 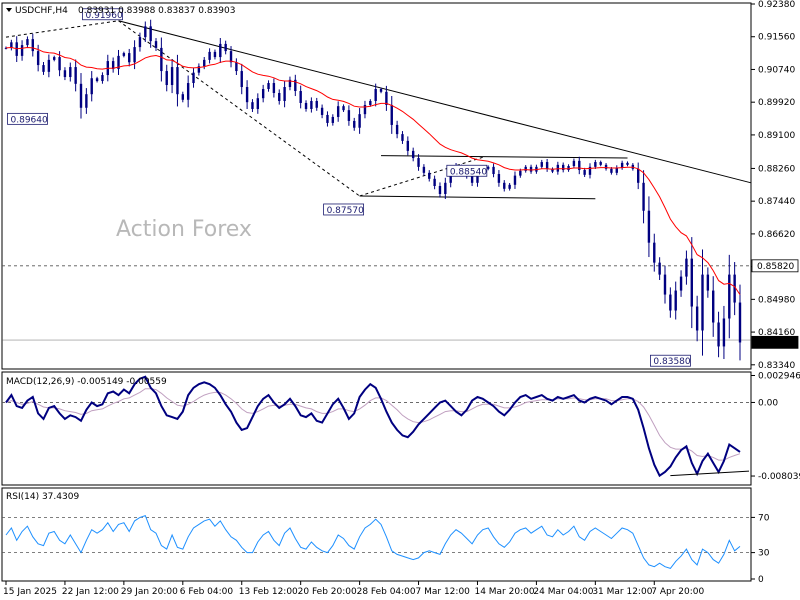 I want to click on price-tick-label: 0.84160, so click(x=776, y=333).